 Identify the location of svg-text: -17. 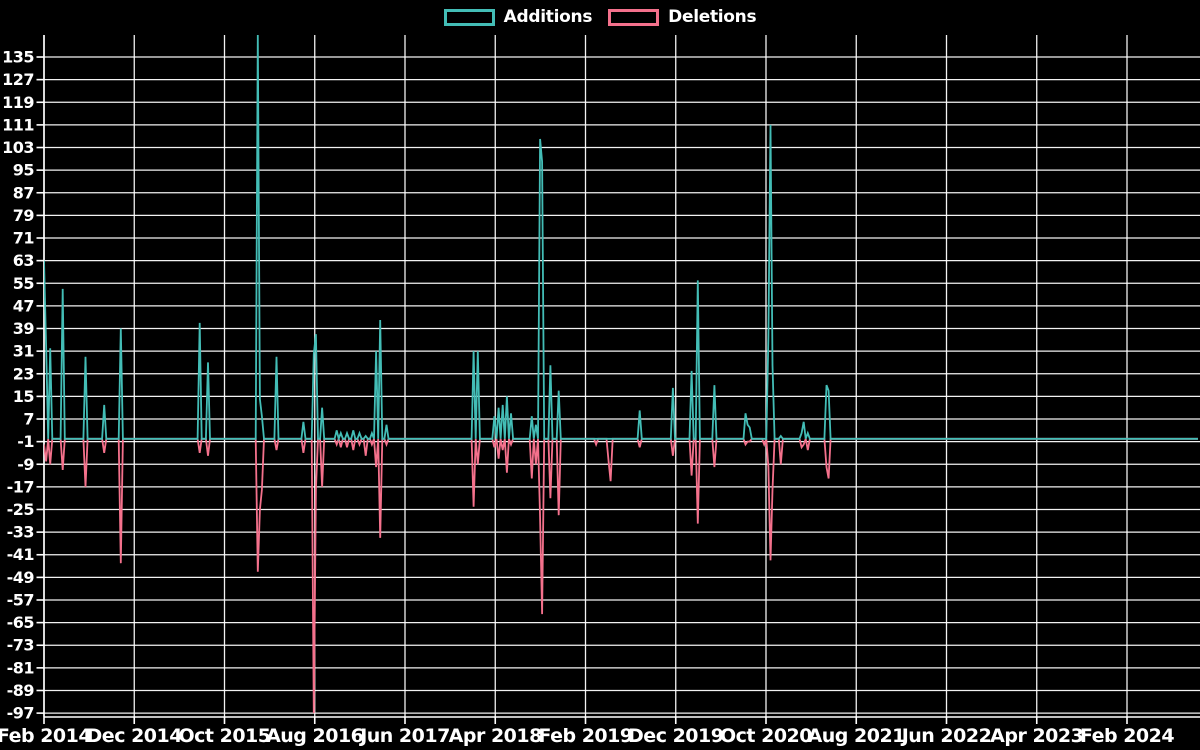
(20, 486).